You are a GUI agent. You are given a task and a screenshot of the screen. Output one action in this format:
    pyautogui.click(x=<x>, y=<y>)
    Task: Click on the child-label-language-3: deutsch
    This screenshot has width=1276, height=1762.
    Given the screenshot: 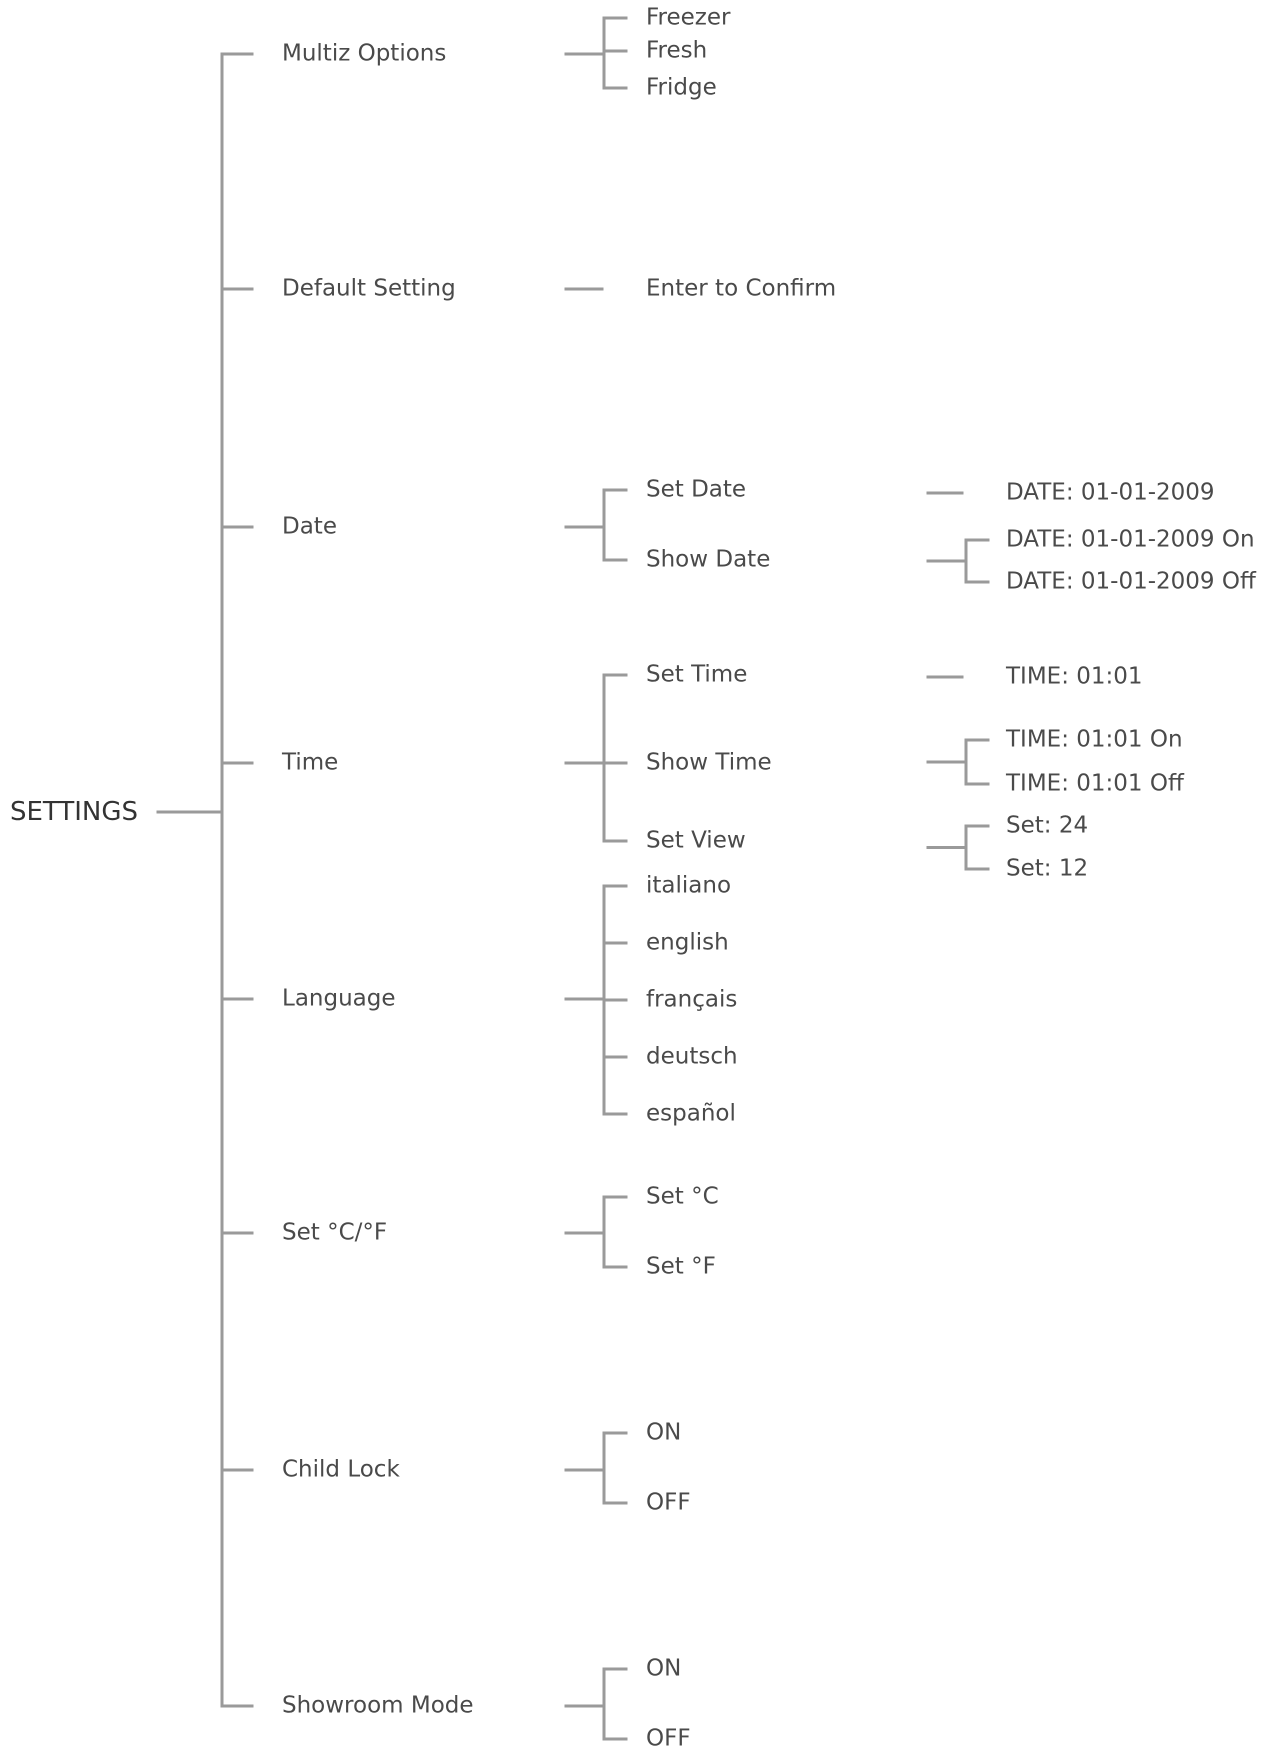 What is the action you would take?
    pyautogui.click(x=692, y=1056)
    